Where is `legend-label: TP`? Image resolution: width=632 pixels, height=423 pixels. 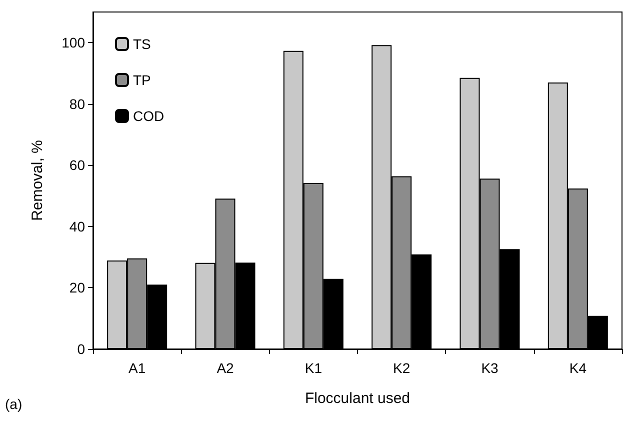
legend-label: TP is located at coordinates (142, 80).